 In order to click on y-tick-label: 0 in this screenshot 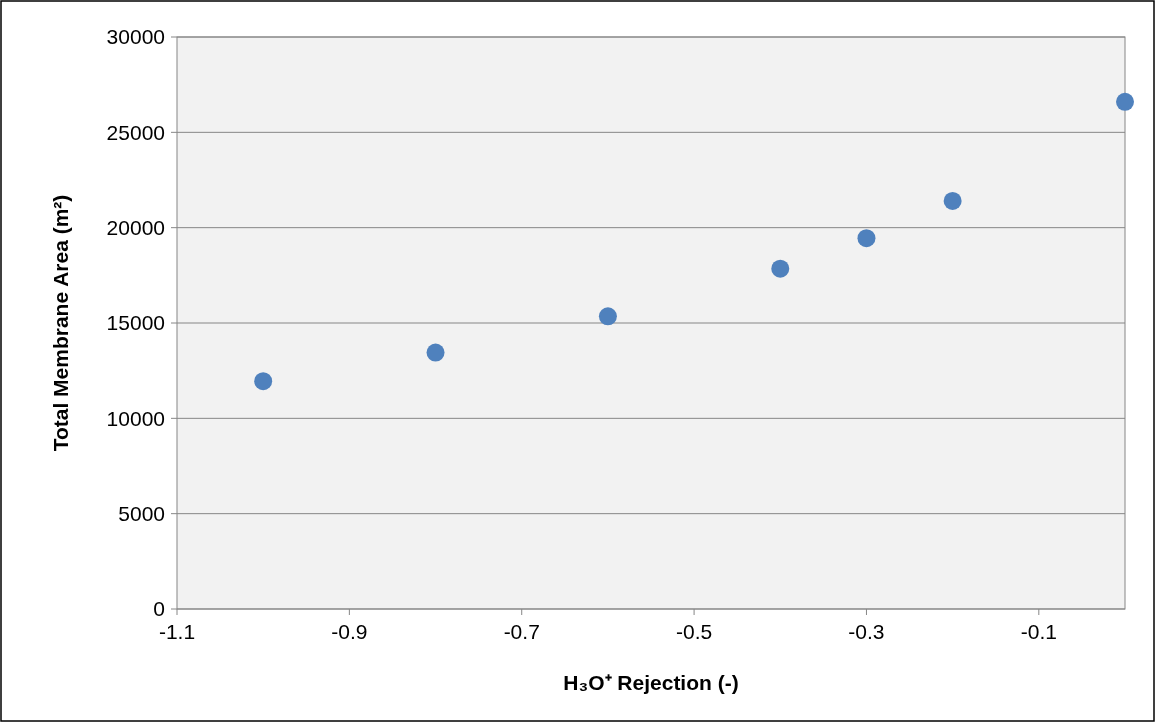, I will do `click(159, 609)`.